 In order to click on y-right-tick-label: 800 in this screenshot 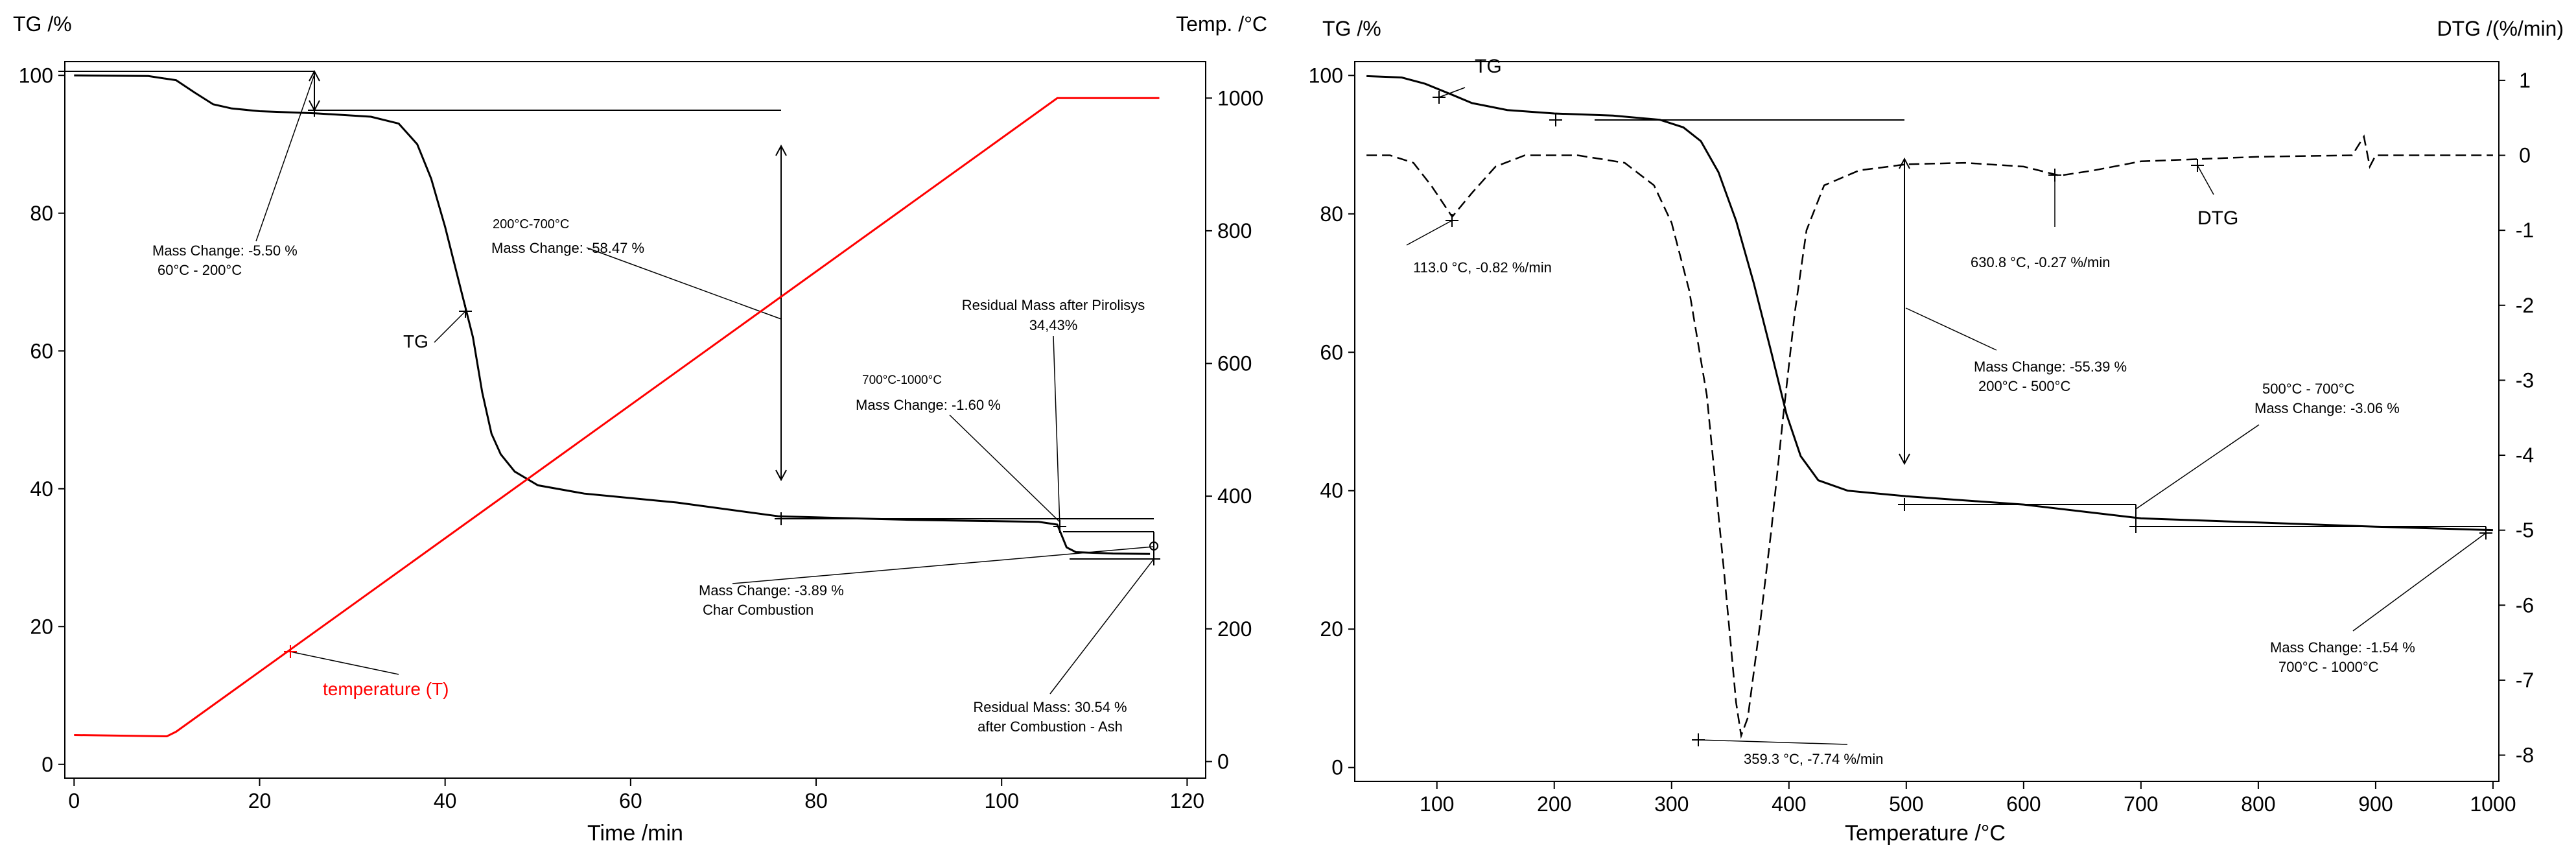, I will do `click(1234, 231)`.